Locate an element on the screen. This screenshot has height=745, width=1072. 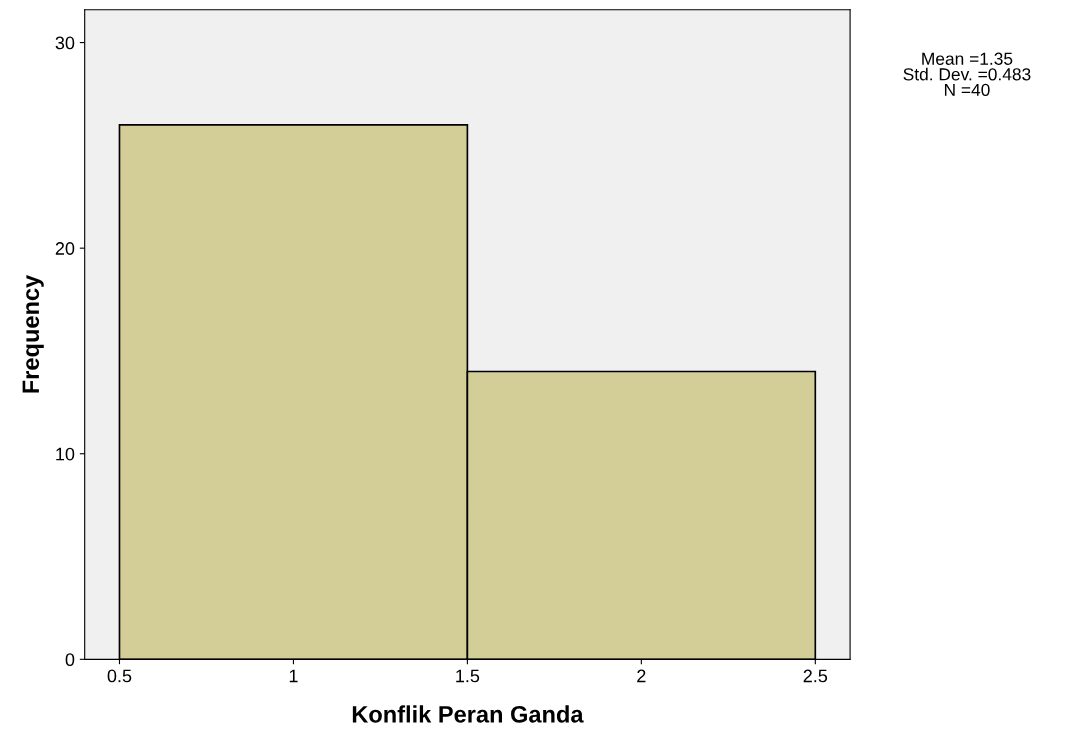
x-tick-label: 1.5 is located at coordinates (468, 676).